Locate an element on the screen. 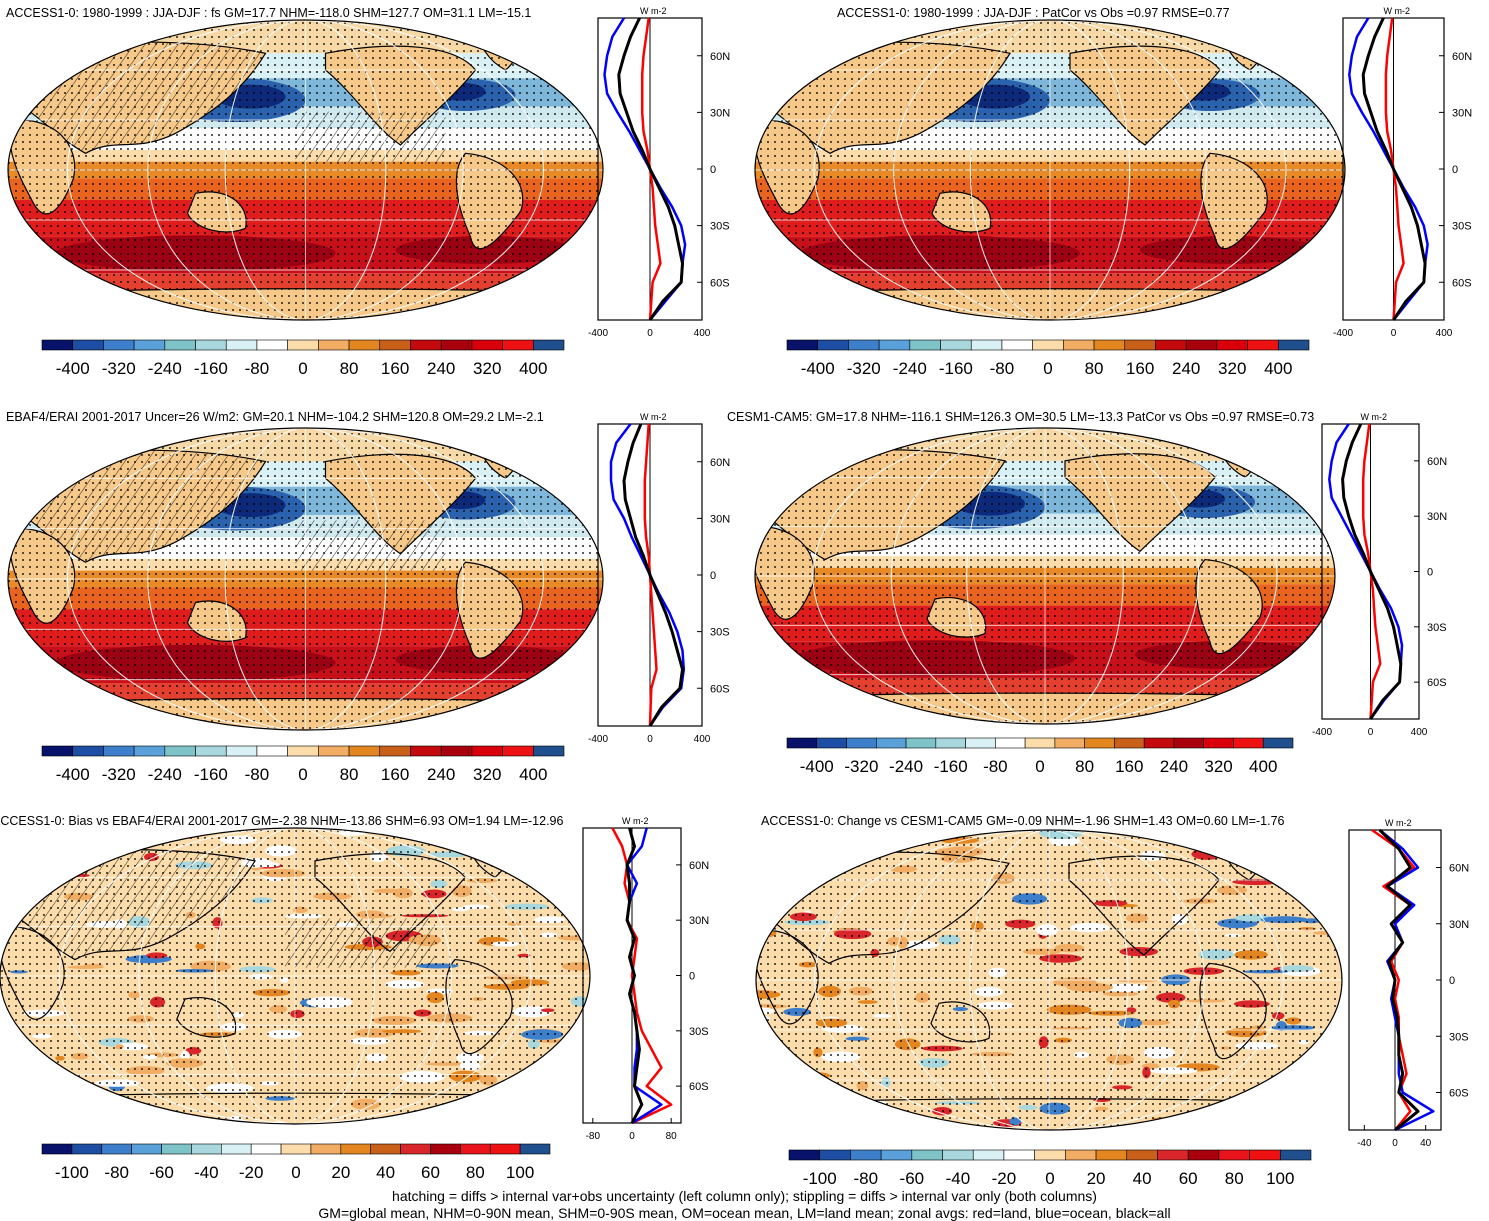 The height and width of the screenshot is (1221, 1489). zonal-series-ocean is located at coordinates (1366, 571).